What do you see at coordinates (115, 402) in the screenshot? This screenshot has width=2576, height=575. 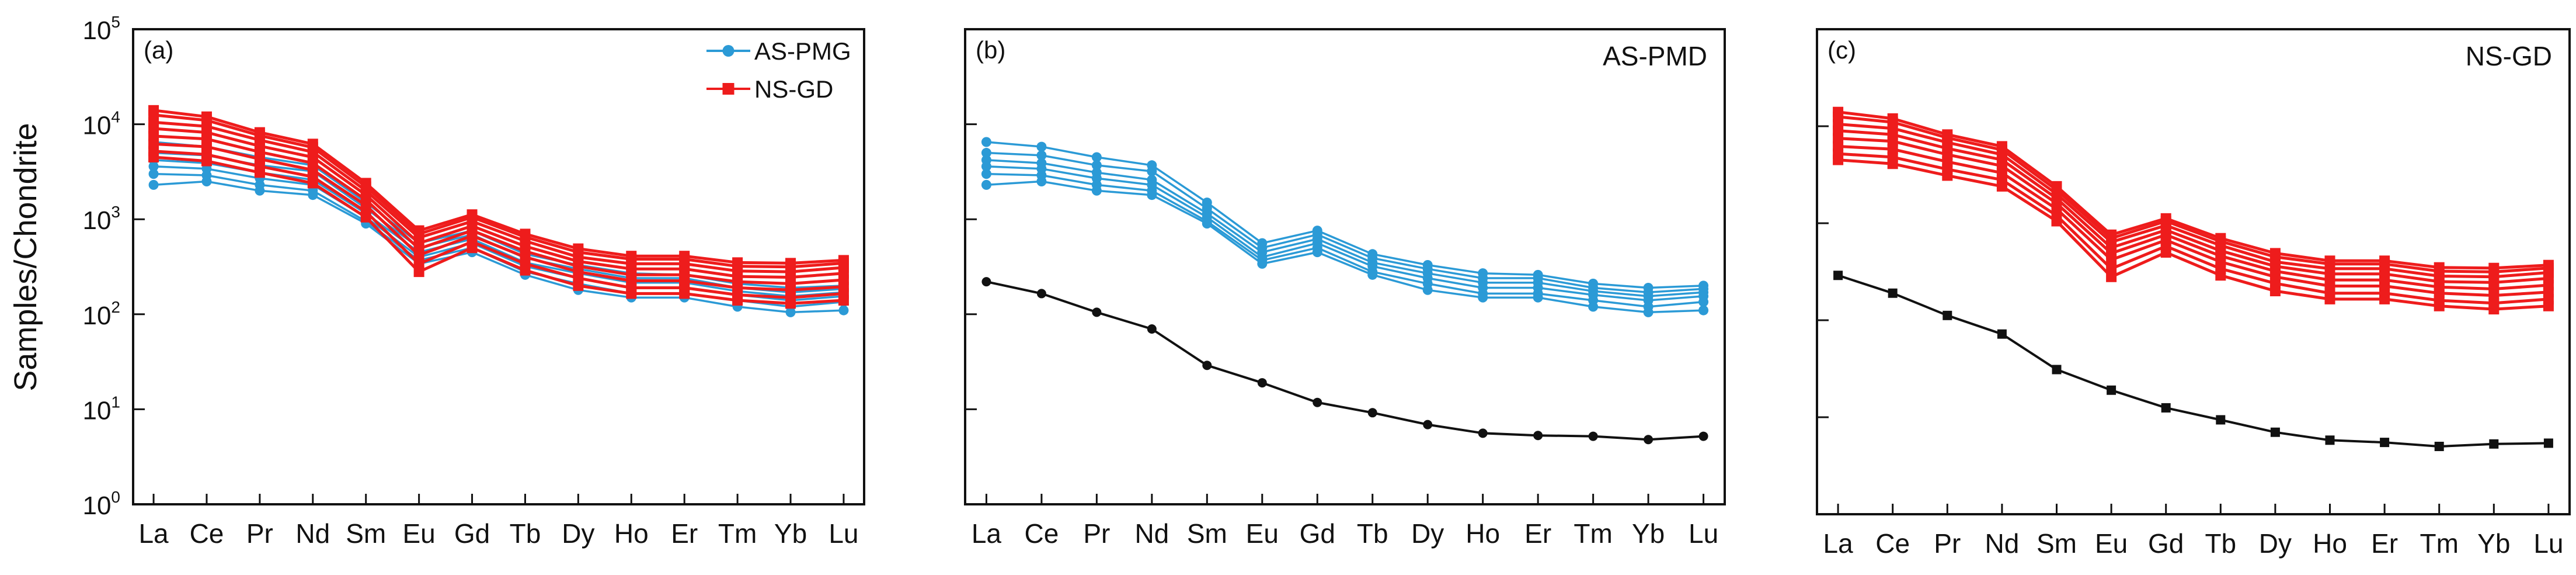 I see `y-tick-exponent: 1` at bounding box center [115, 402].